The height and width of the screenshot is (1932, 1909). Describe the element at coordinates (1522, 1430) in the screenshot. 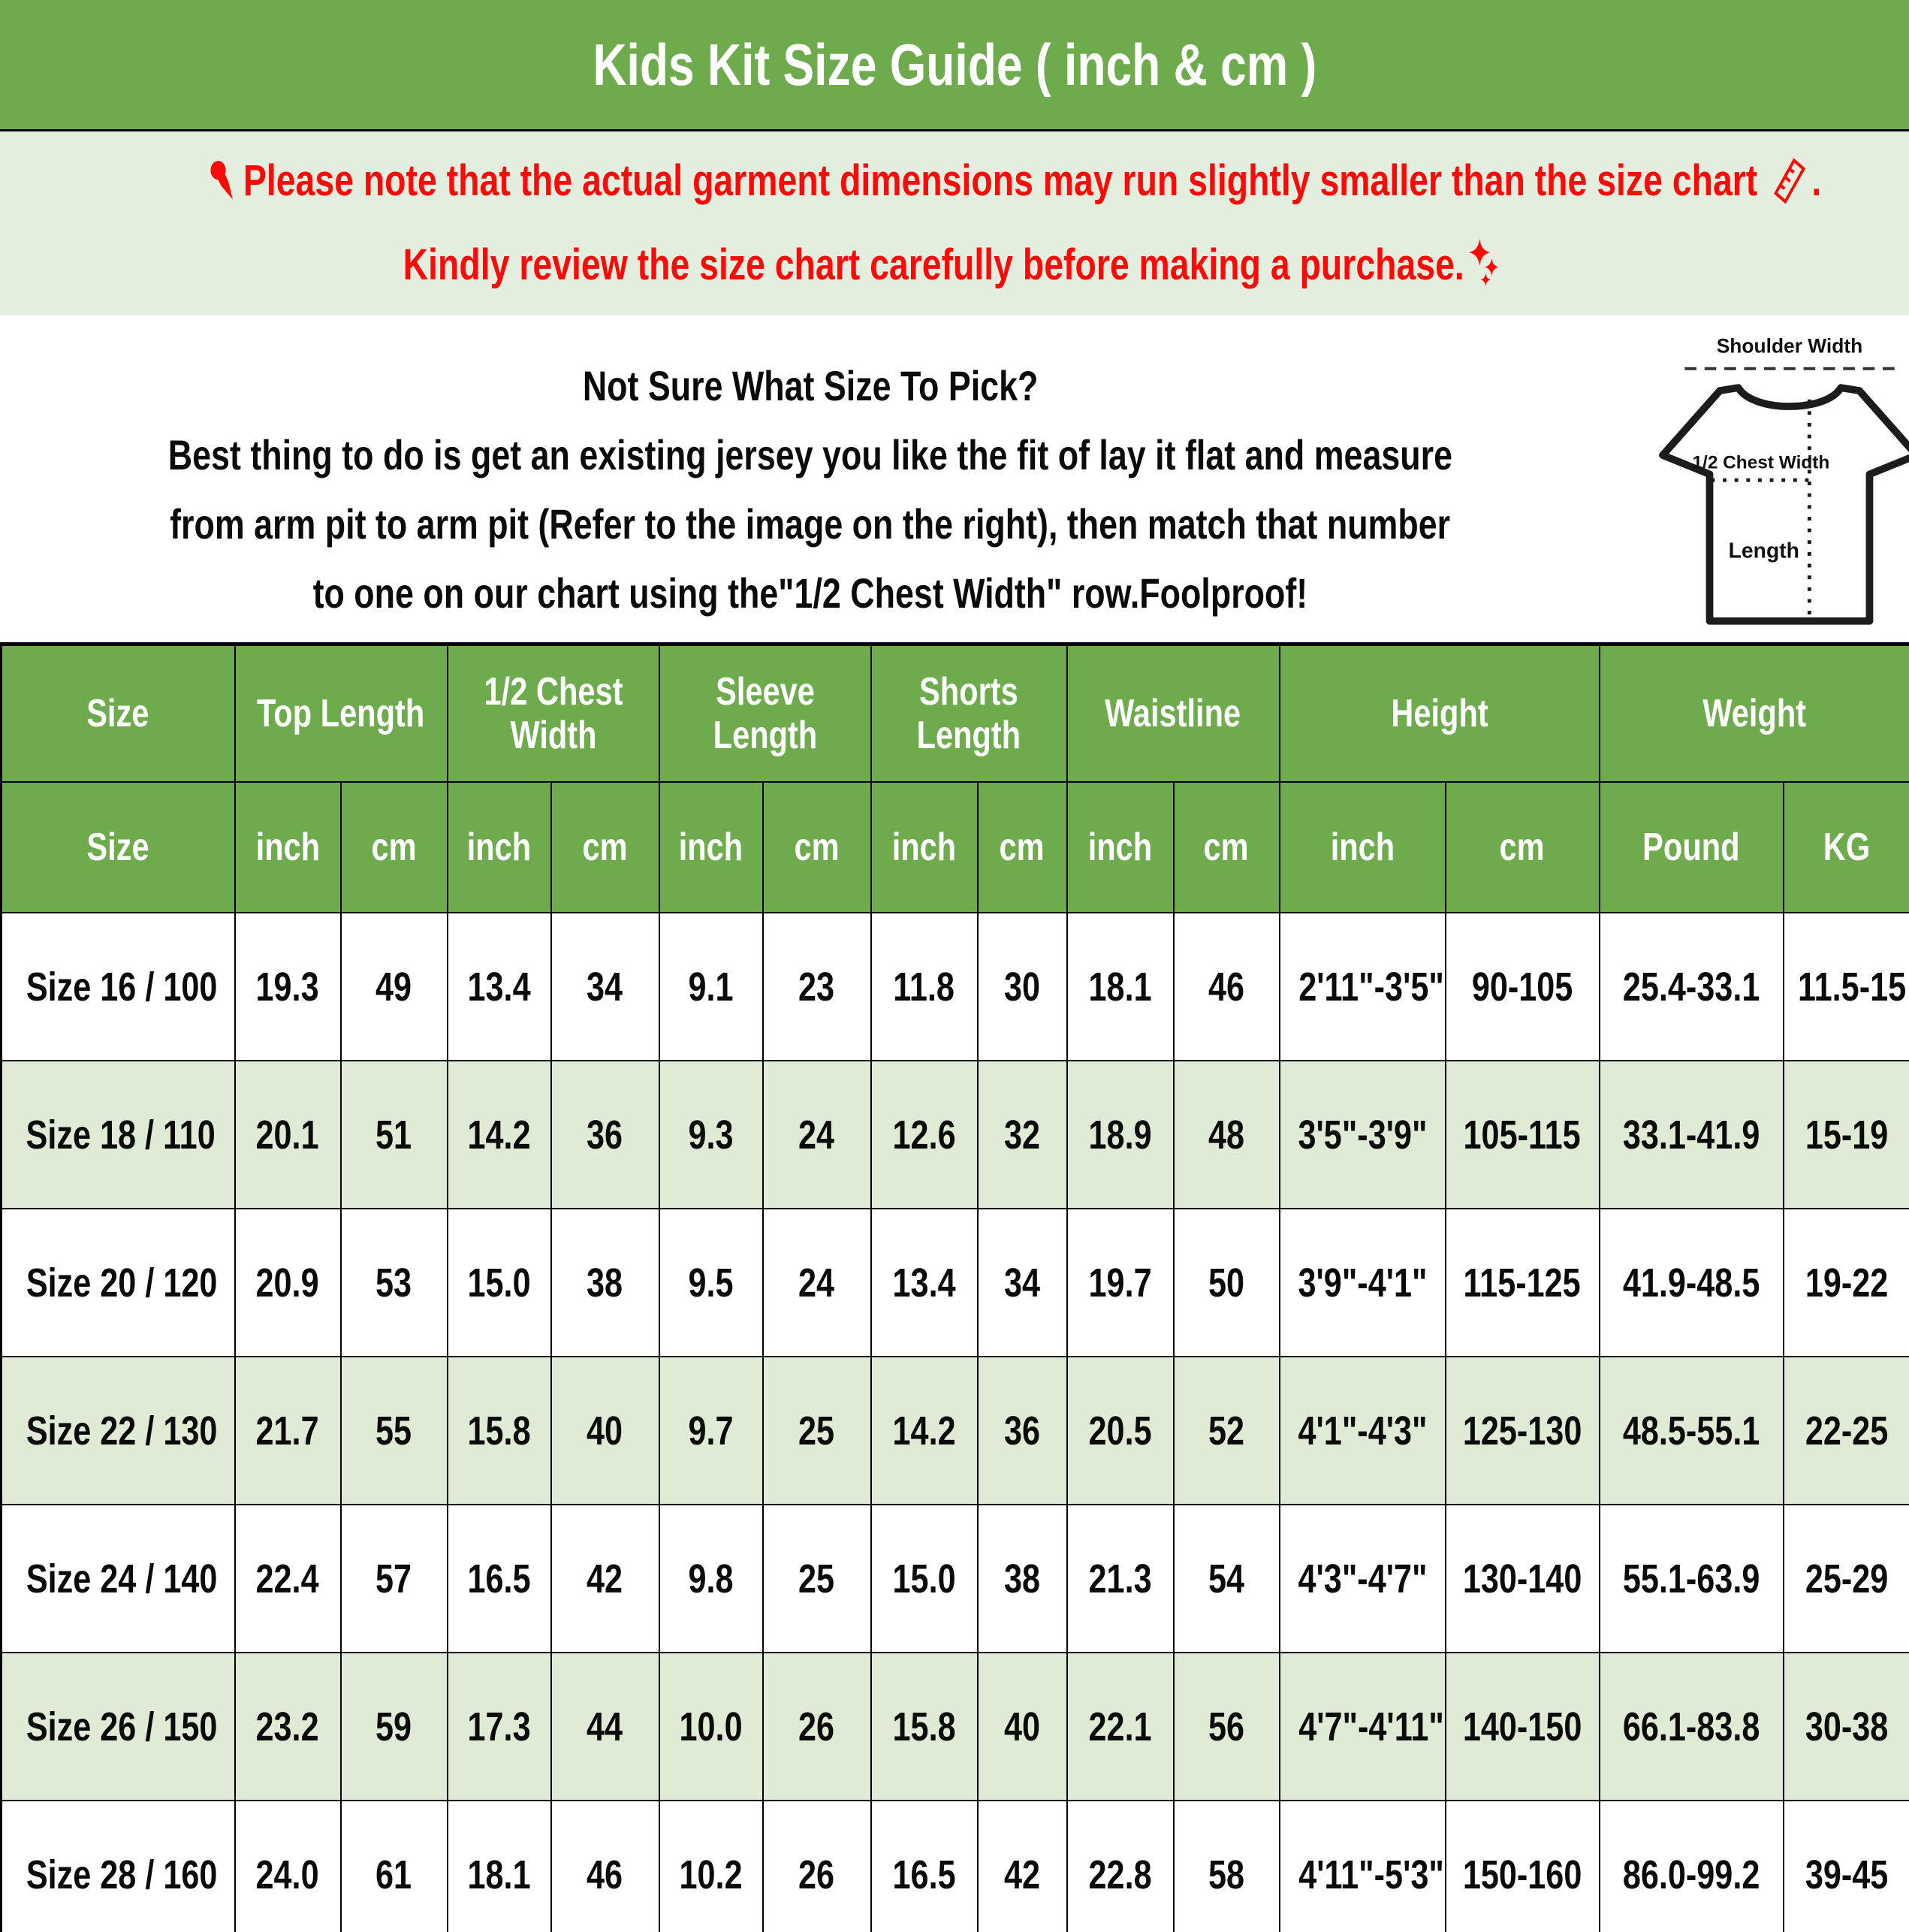

I see `value-cell: 125-130` at that location.